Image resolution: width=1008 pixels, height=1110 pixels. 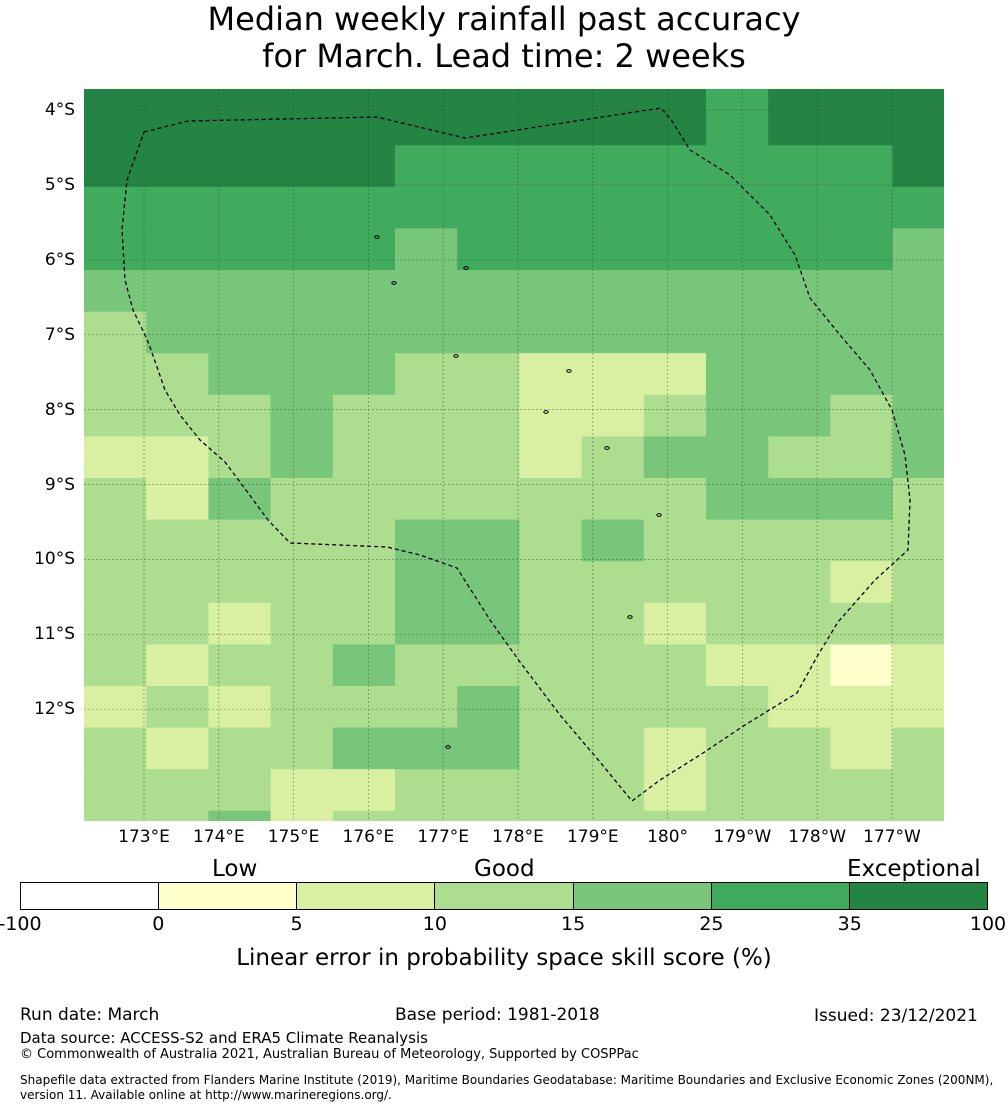 I want to click on colorbar-segment, so click(x=918, y=896).